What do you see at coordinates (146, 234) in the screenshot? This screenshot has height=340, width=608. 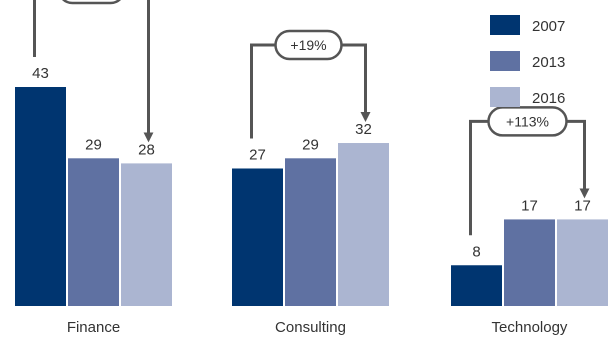 I see `bar-finance-2016` at bounding box center [146, 234].